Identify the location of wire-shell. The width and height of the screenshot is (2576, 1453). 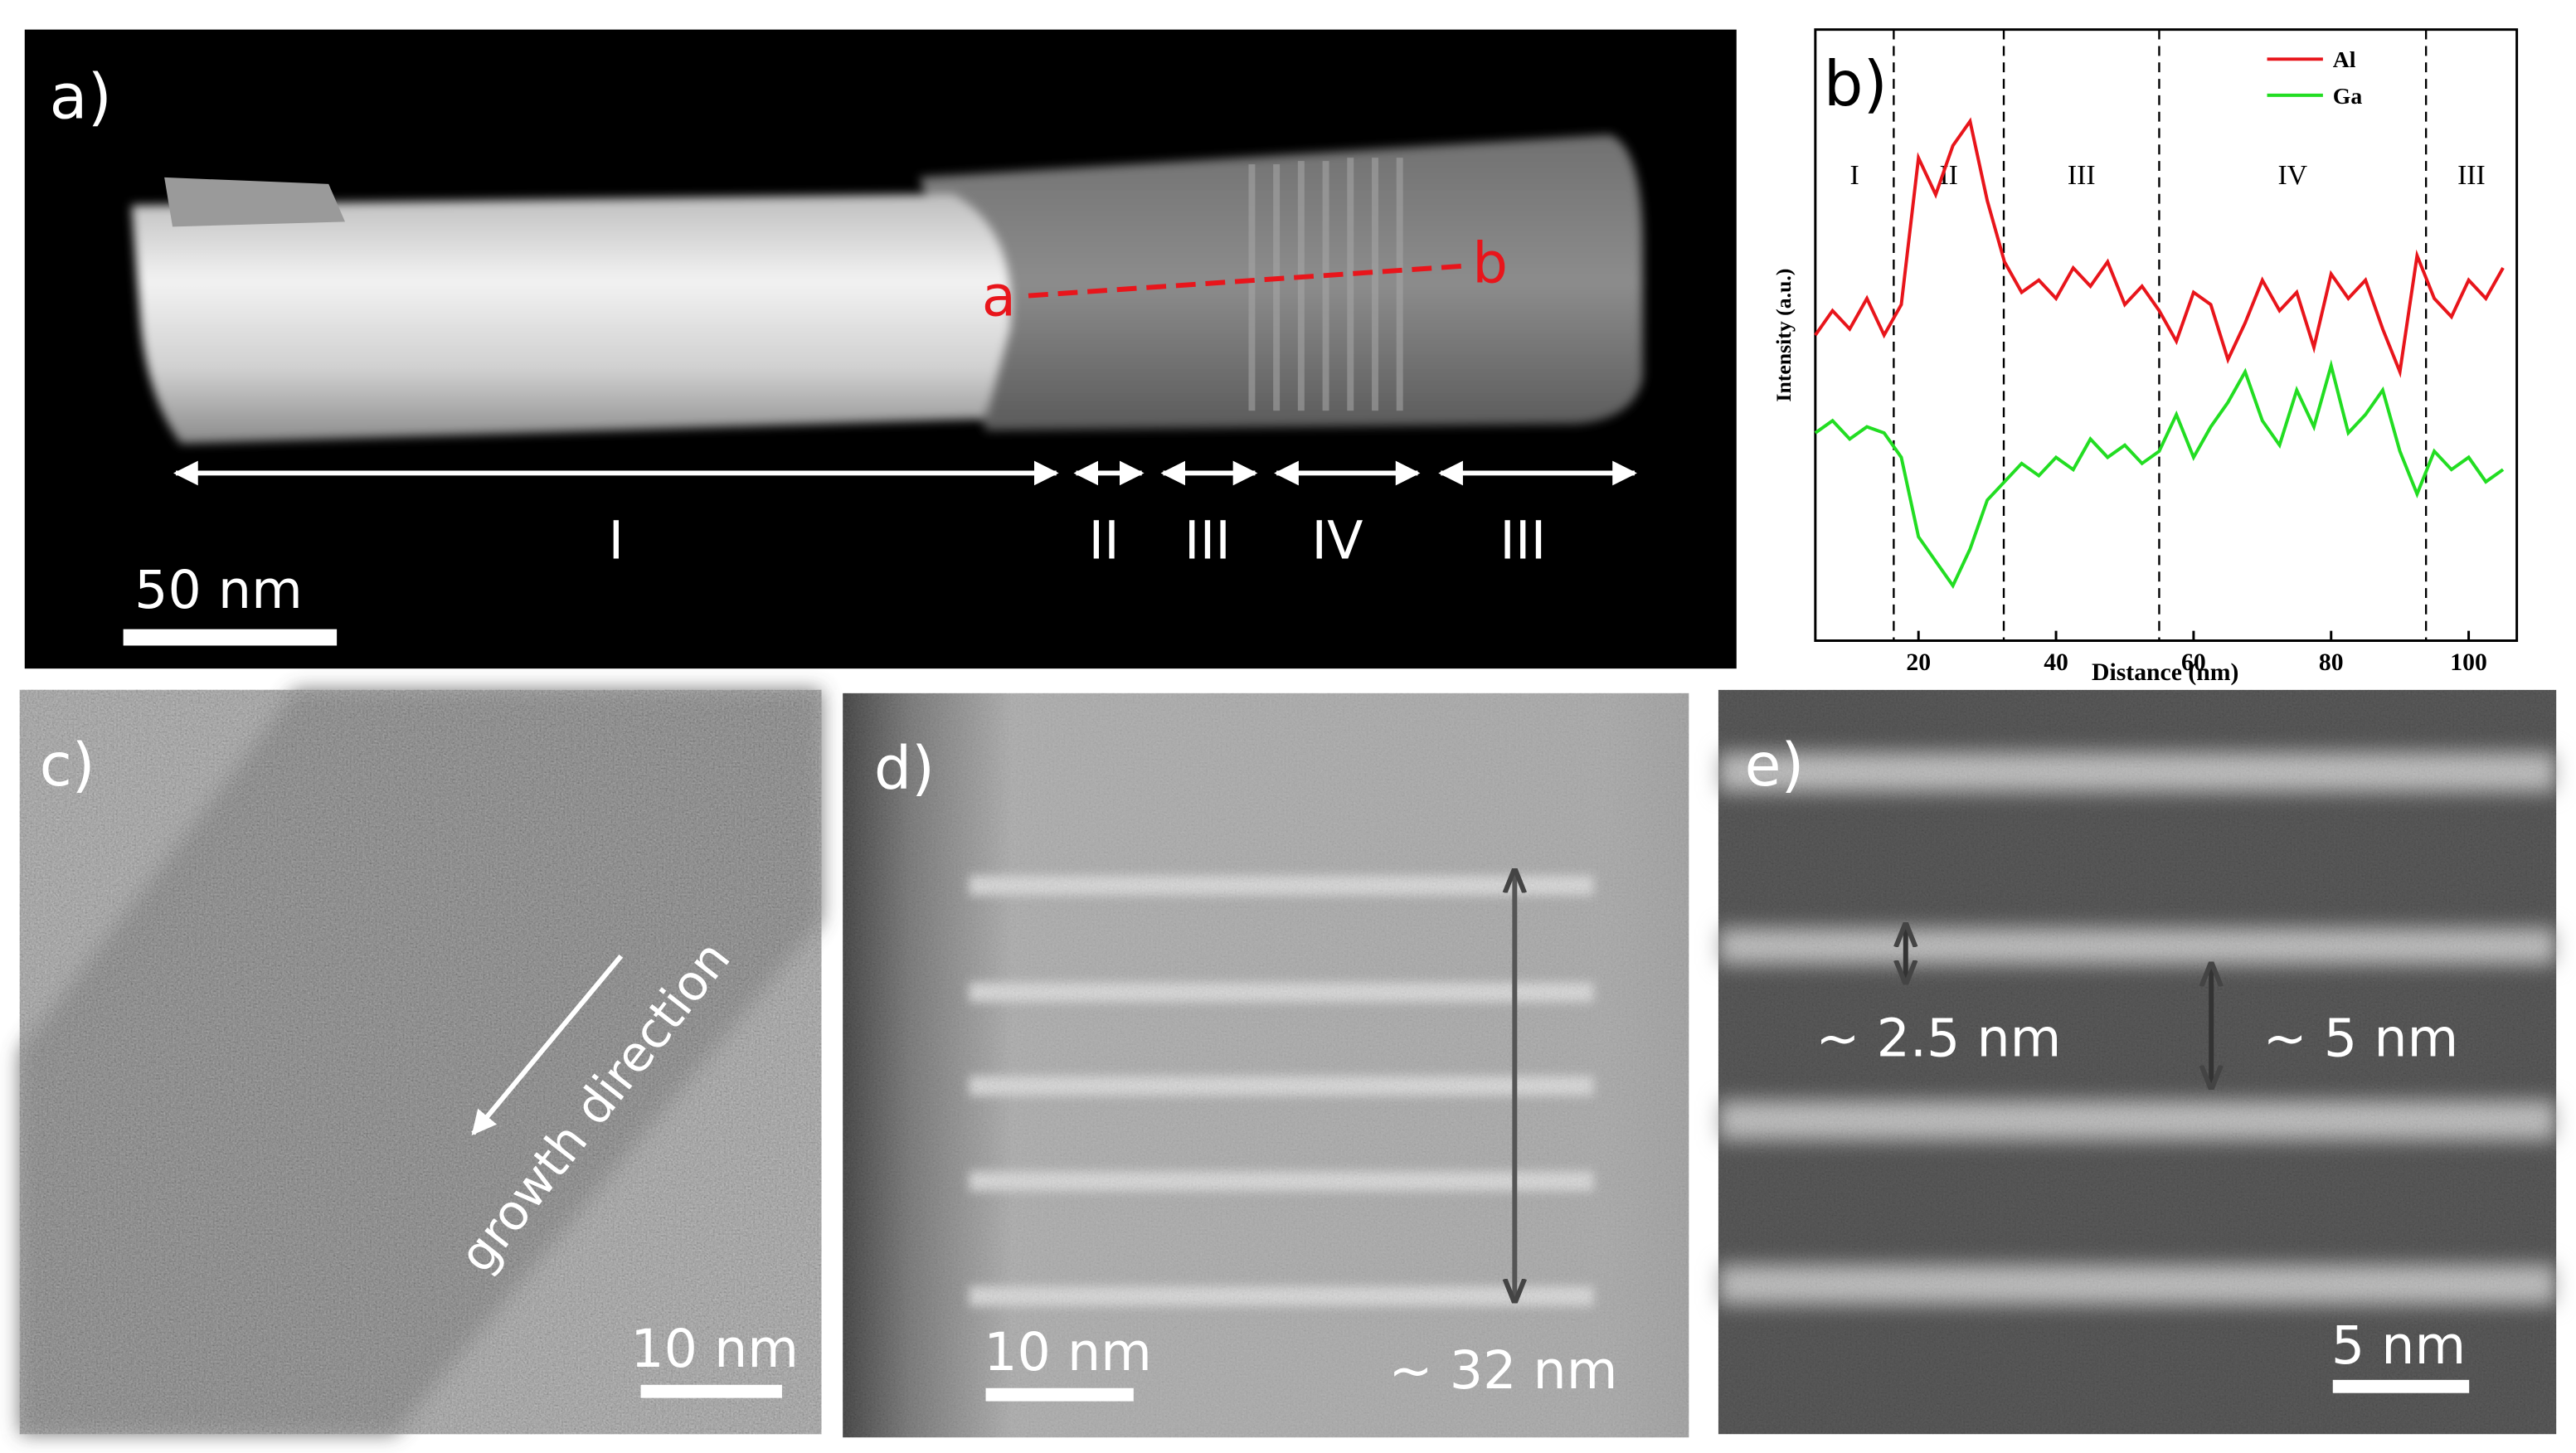
(1282, 282).